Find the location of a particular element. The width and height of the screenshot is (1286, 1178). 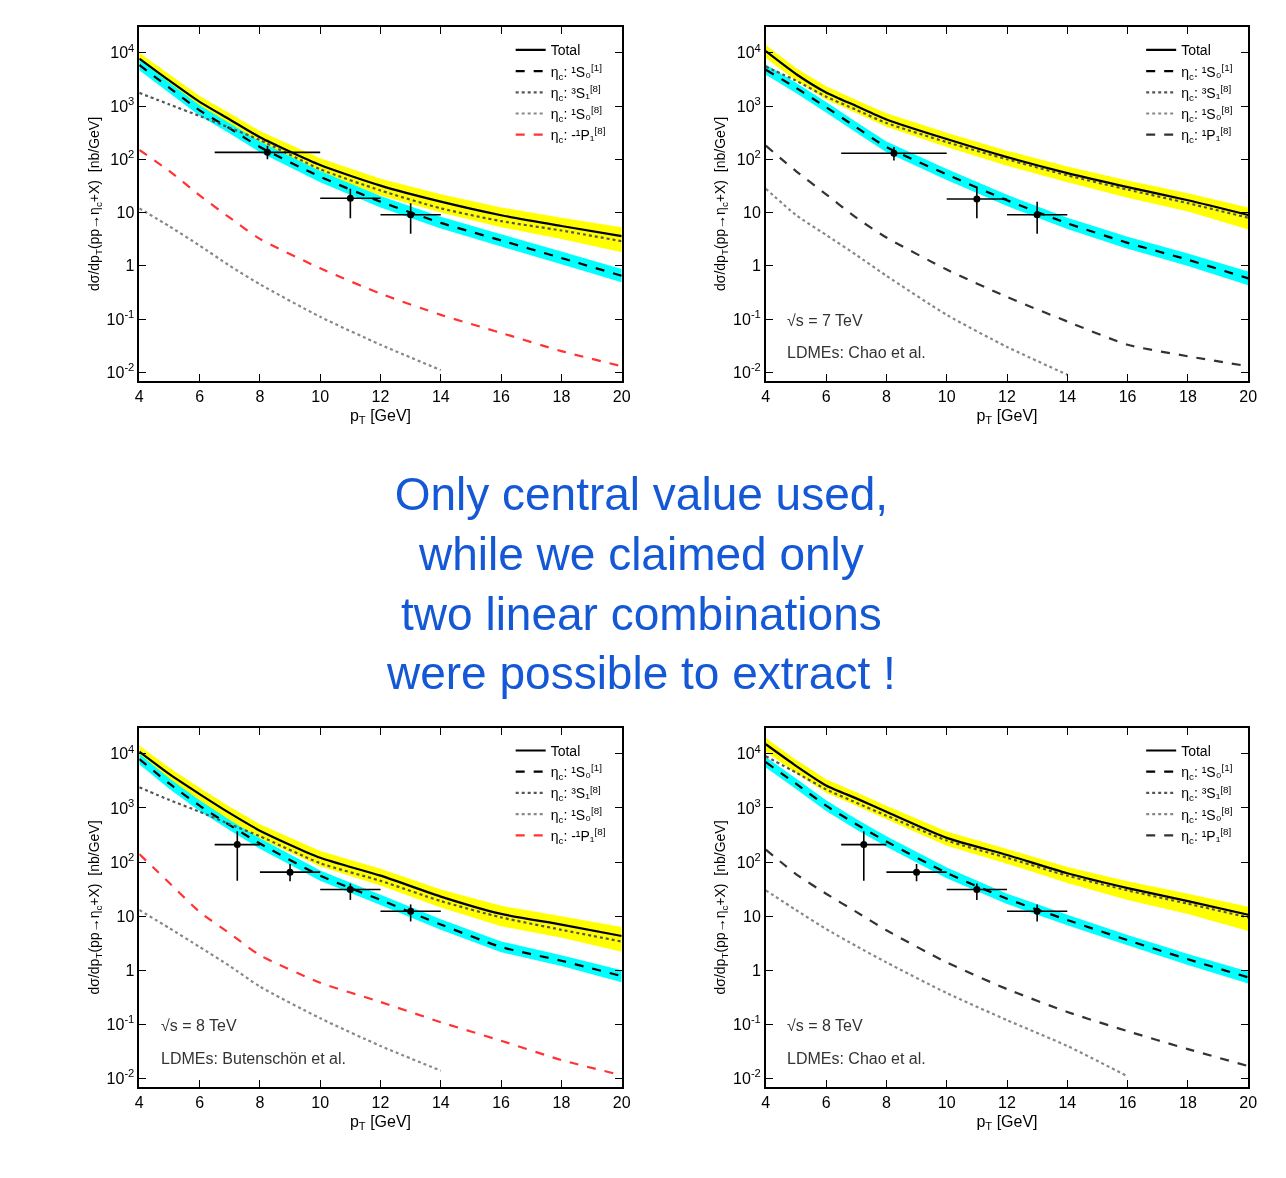

annotation: LDMEs: Chao et al. is located at coordinates (856, 352).